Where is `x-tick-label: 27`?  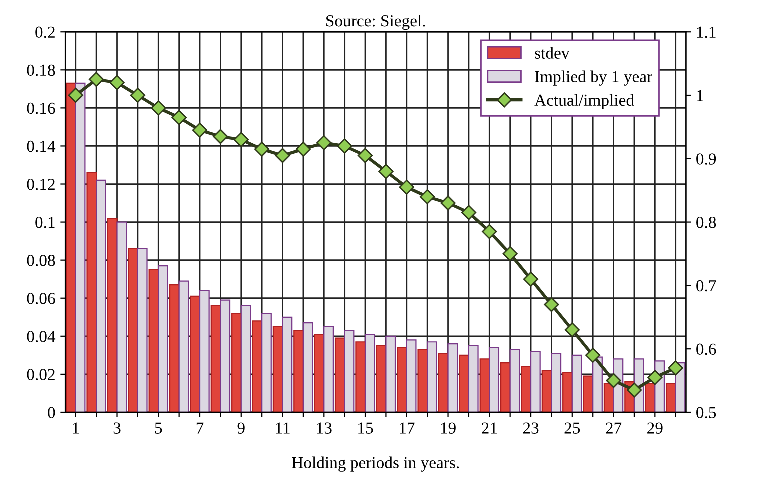
x-tick-label: 27 is located at coordinates (614, 428).